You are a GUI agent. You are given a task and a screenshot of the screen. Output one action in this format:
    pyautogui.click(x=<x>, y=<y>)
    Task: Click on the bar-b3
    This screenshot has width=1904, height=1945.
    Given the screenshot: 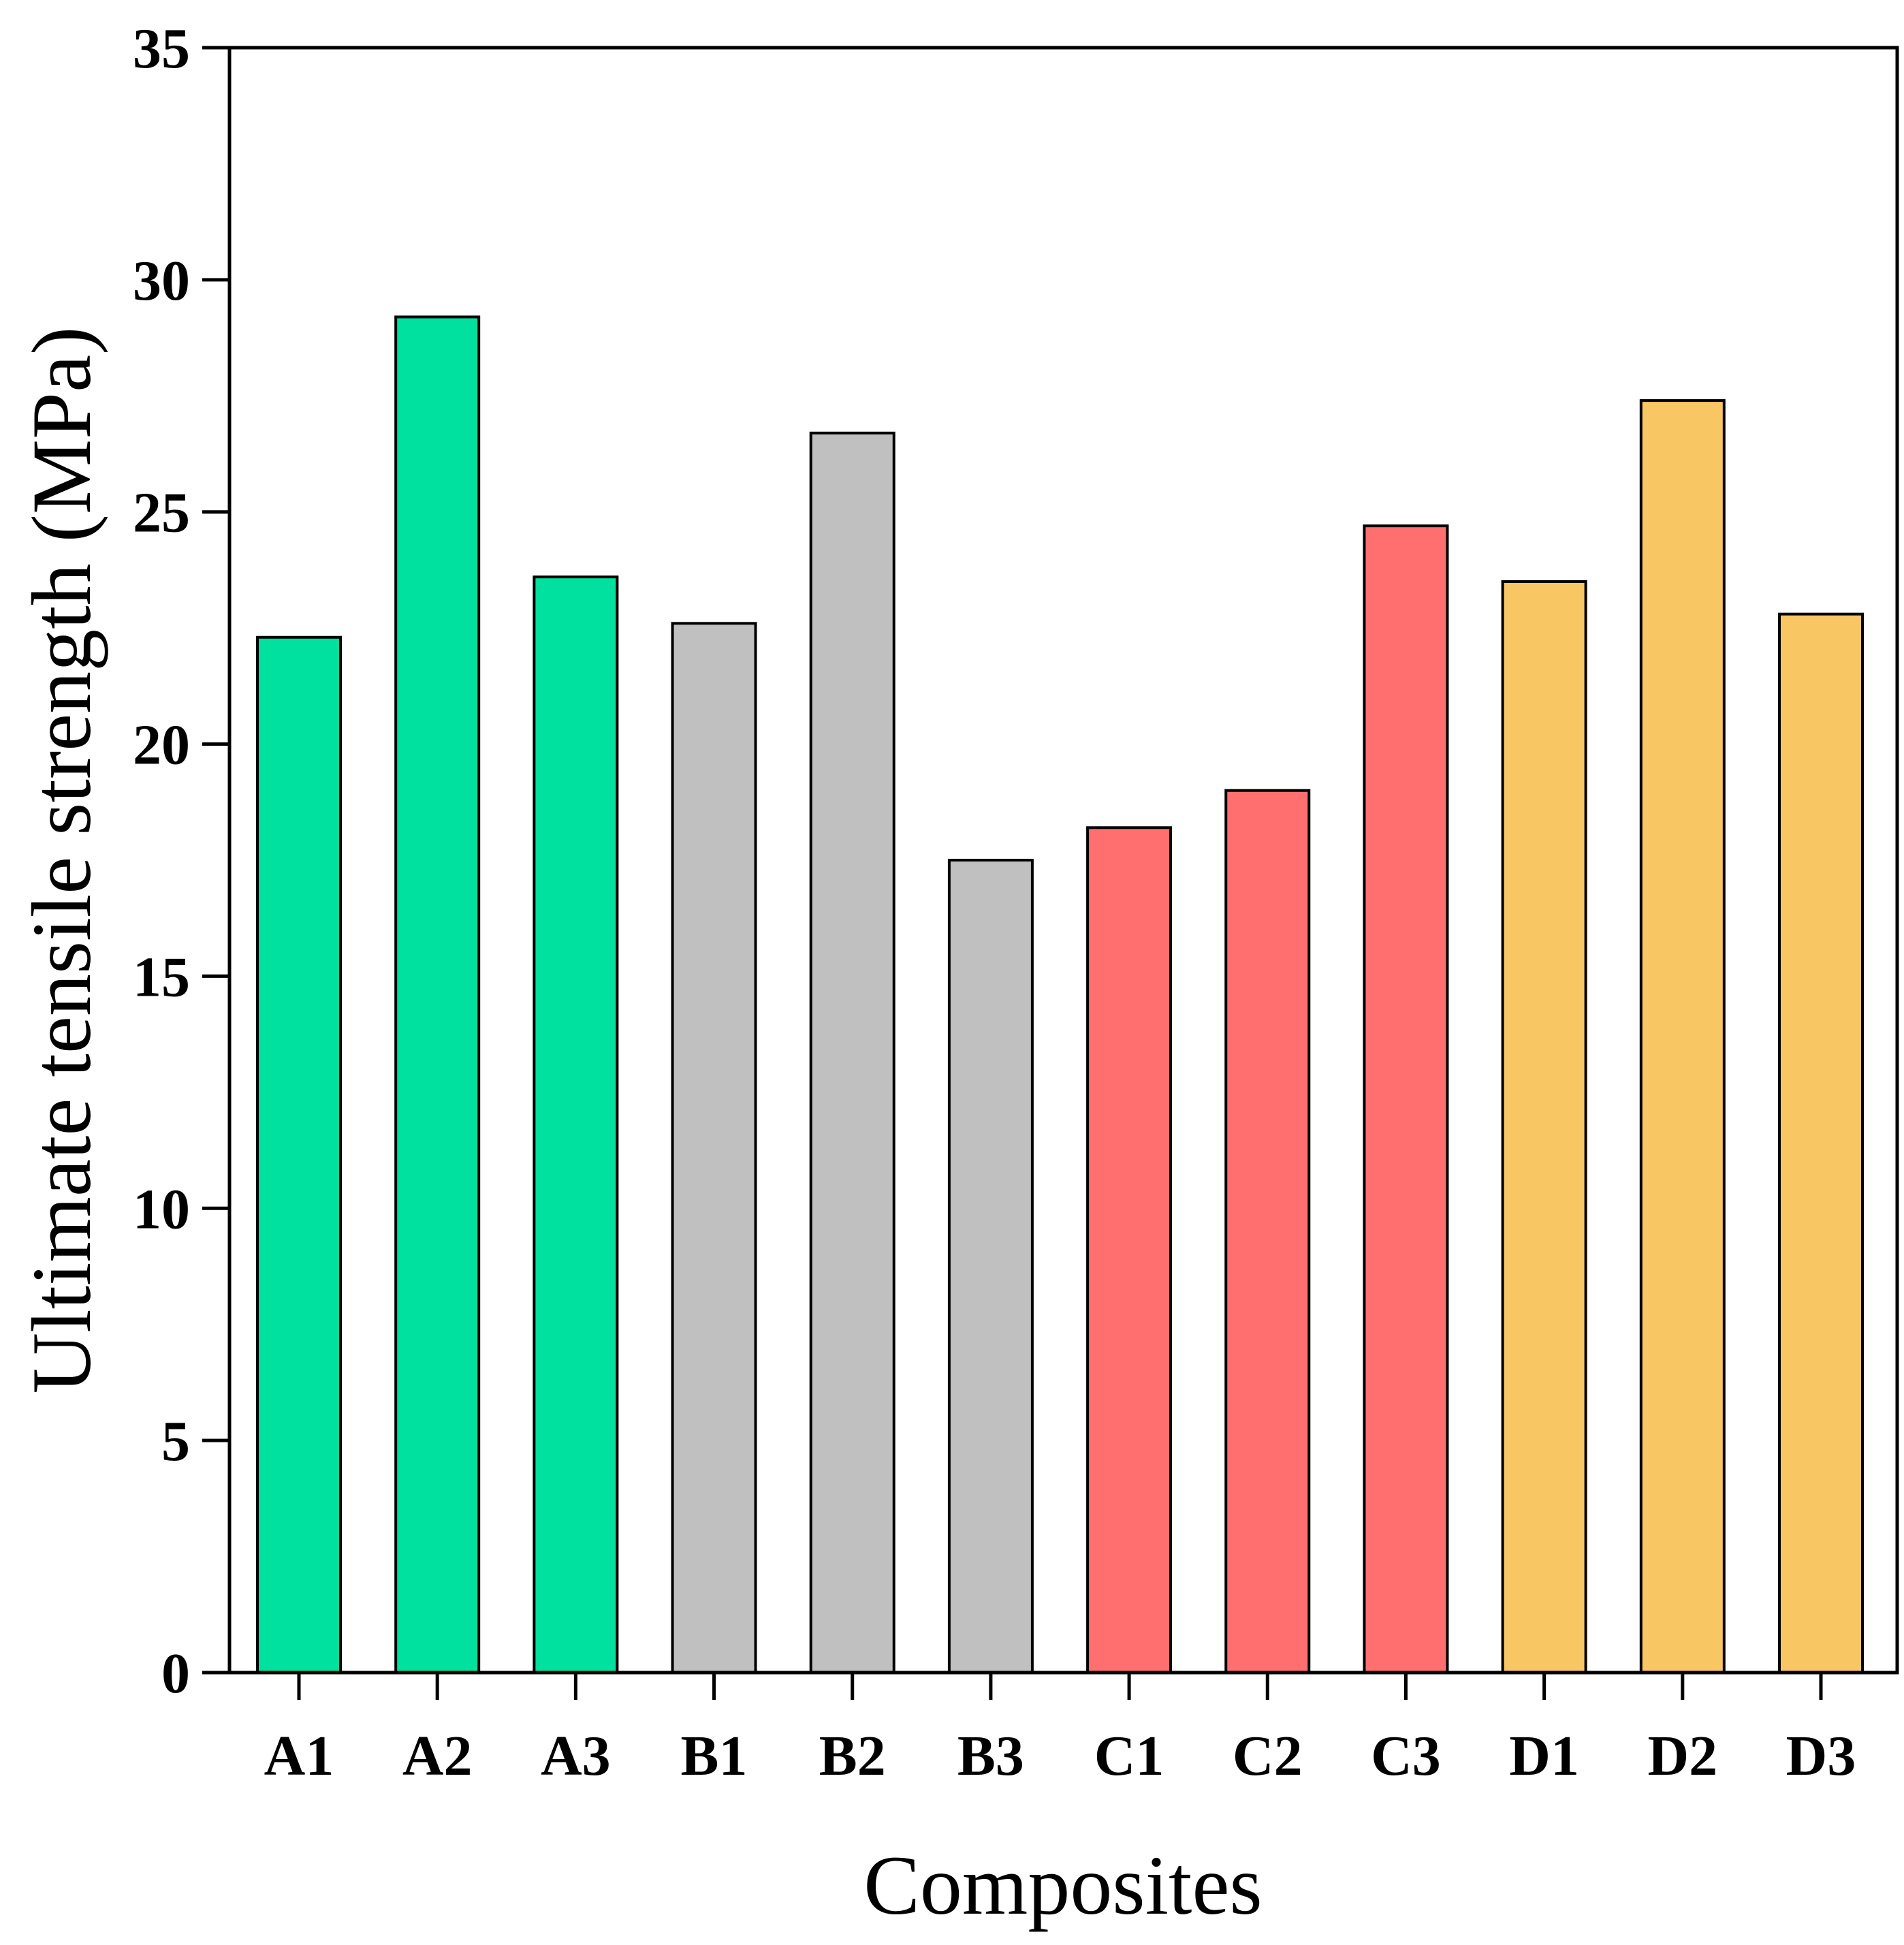 What is the action you would take?
    pyautogui.click(x=990, y=1266)
    